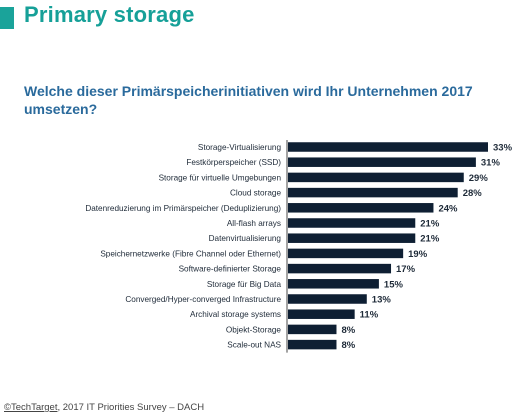  What do you see at coordinates (254, 345) in the screenshot?
I see `category-label: Scale-out NAS` at bounding box center [254, 345].